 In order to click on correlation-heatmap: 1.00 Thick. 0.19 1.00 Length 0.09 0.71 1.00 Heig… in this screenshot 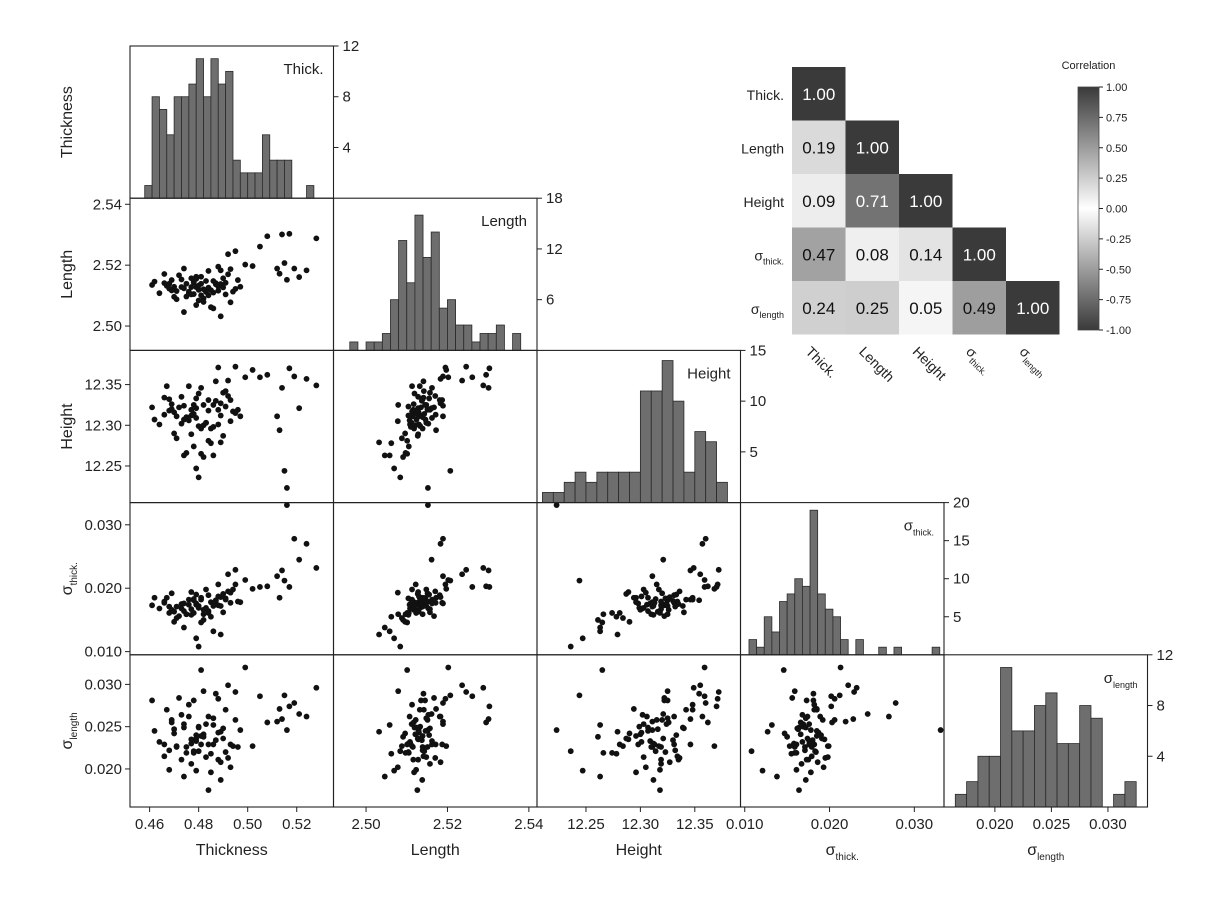, I will do `click(936, 222)`.